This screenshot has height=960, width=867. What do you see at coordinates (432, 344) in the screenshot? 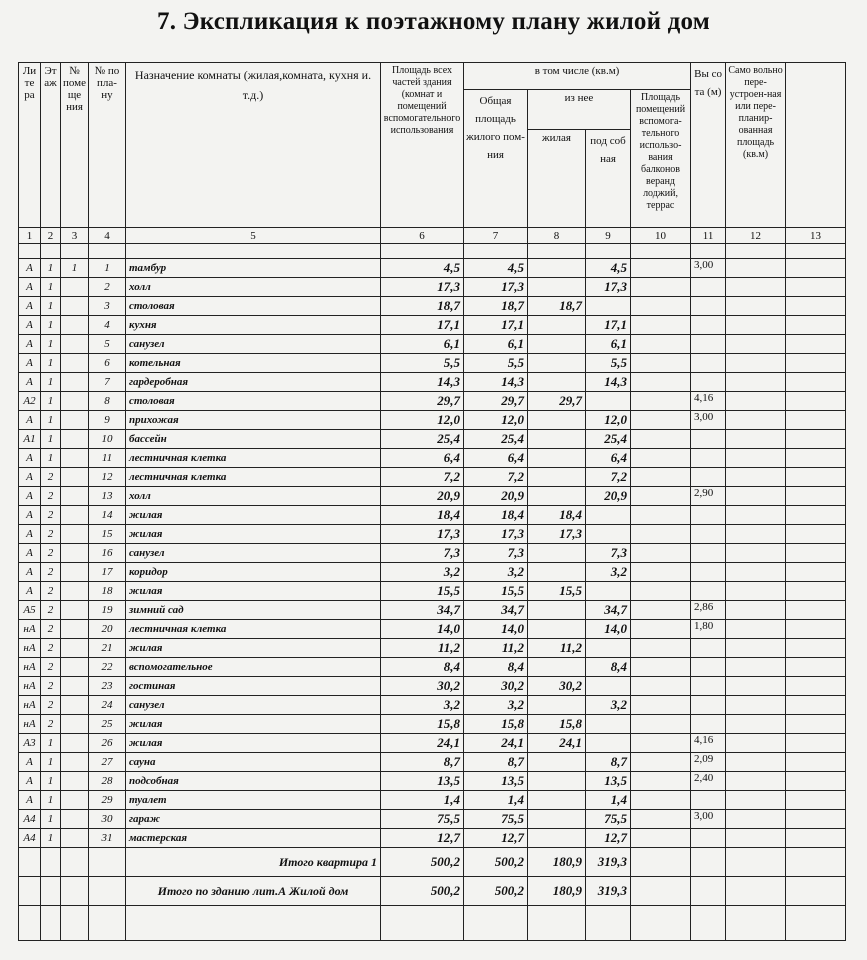
I see `table-row: А 1 5 санузел 6,1 6,1 6,1` at bounding box center [432, 344].